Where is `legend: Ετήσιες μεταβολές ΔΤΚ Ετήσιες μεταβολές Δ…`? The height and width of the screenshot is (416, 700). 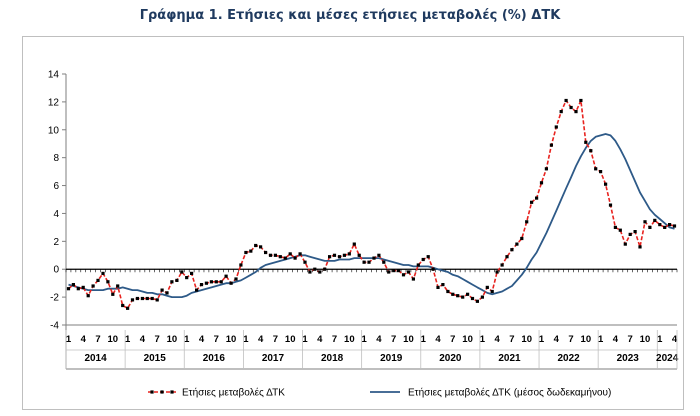 legend: Ετήσιες μεταβολές ΔΤΚ Ετήσιες μεταβολές Δ… is located at coordinates (379, 393).